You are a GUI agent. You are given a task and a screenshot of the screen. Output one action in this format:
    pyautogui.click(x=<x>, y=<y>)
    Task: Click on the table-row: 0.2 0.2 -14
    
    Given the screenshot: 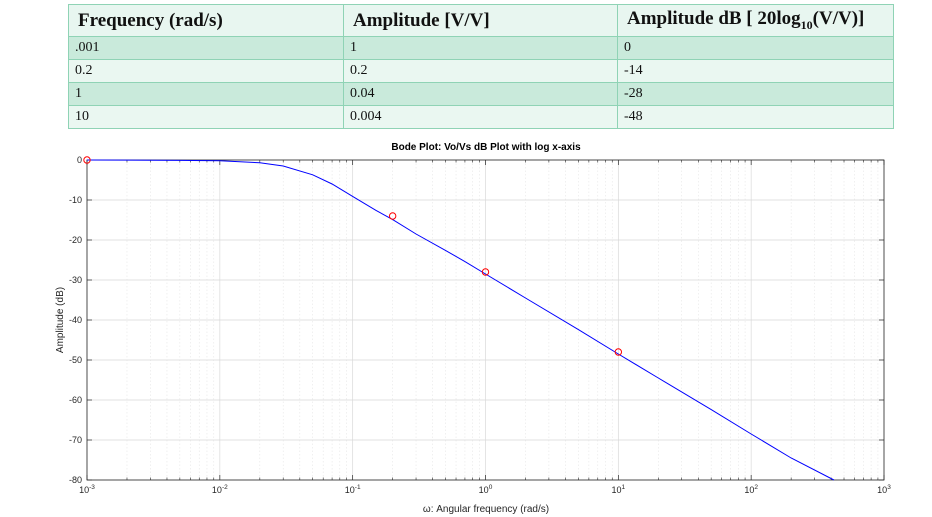 What is the action you would take?
    pyautogui.click(x=481, y=71)
    